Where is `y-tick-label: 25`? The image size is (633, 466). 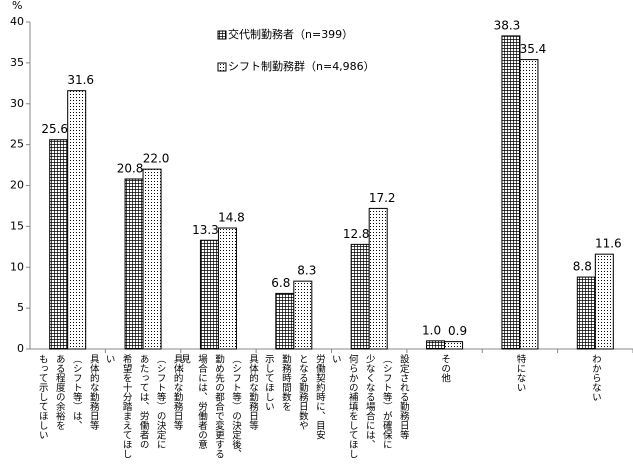
y-tick-label: 25 is located at coordinates (17, 144).